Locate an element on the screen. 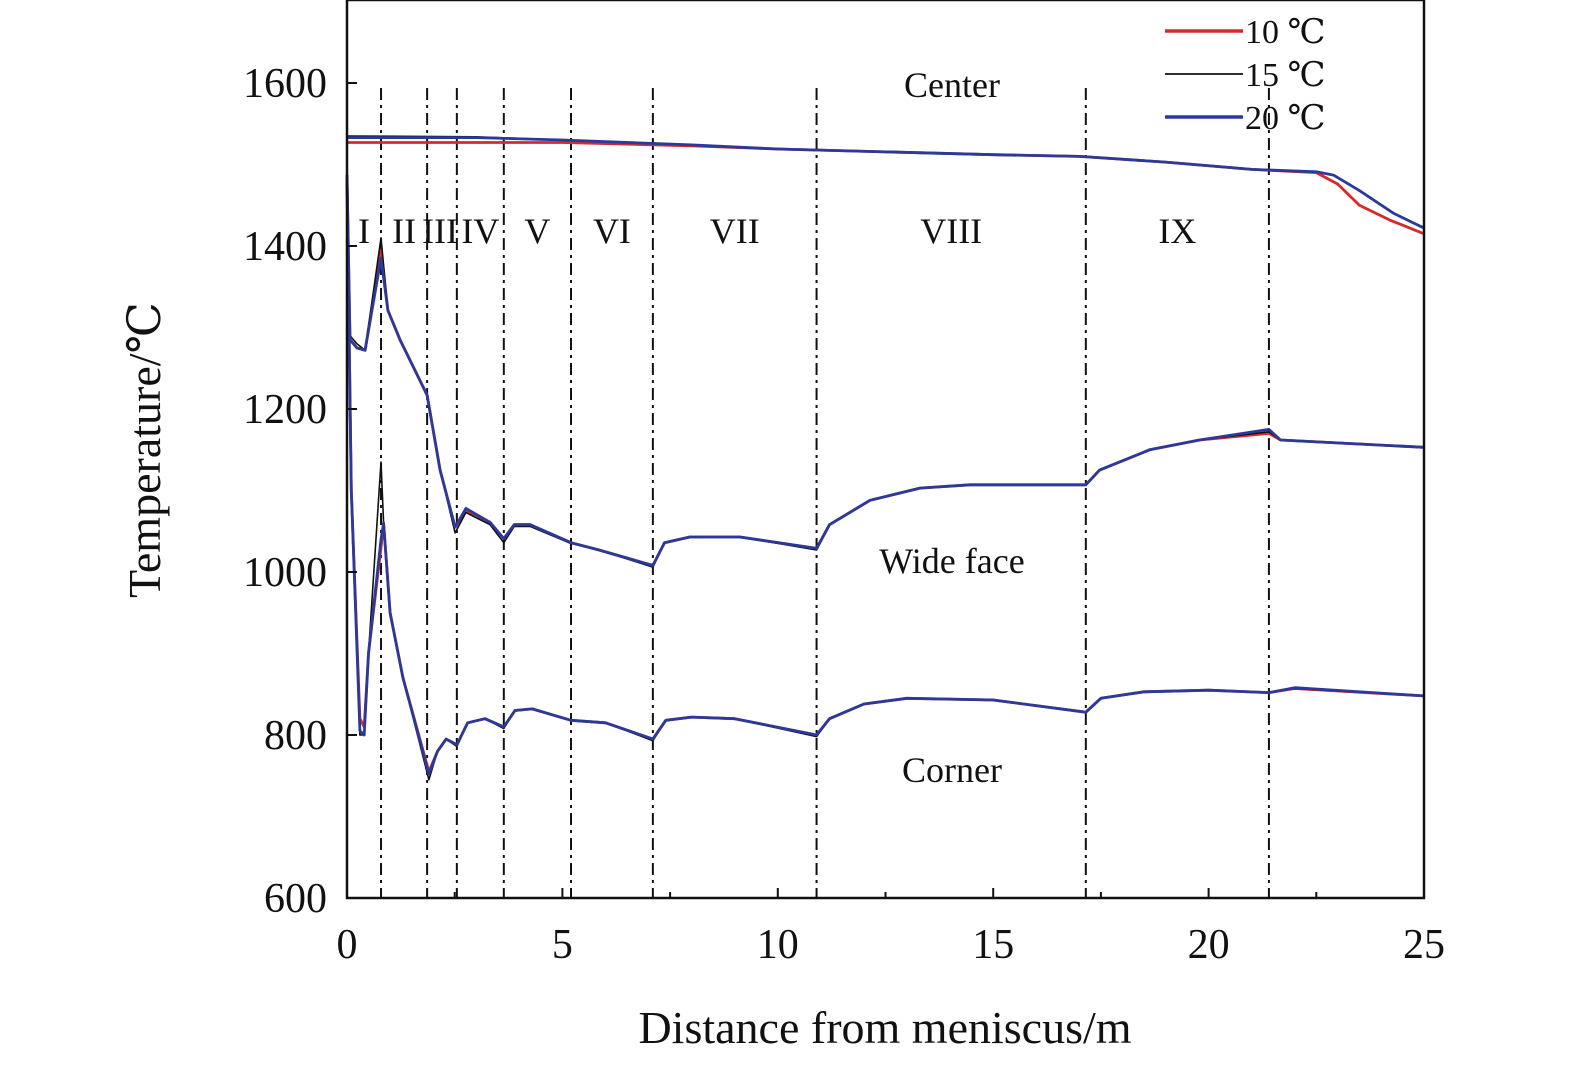 The image size is (1575, 1065). y-tick-label: 1200 is located at coordinates (285, 410).